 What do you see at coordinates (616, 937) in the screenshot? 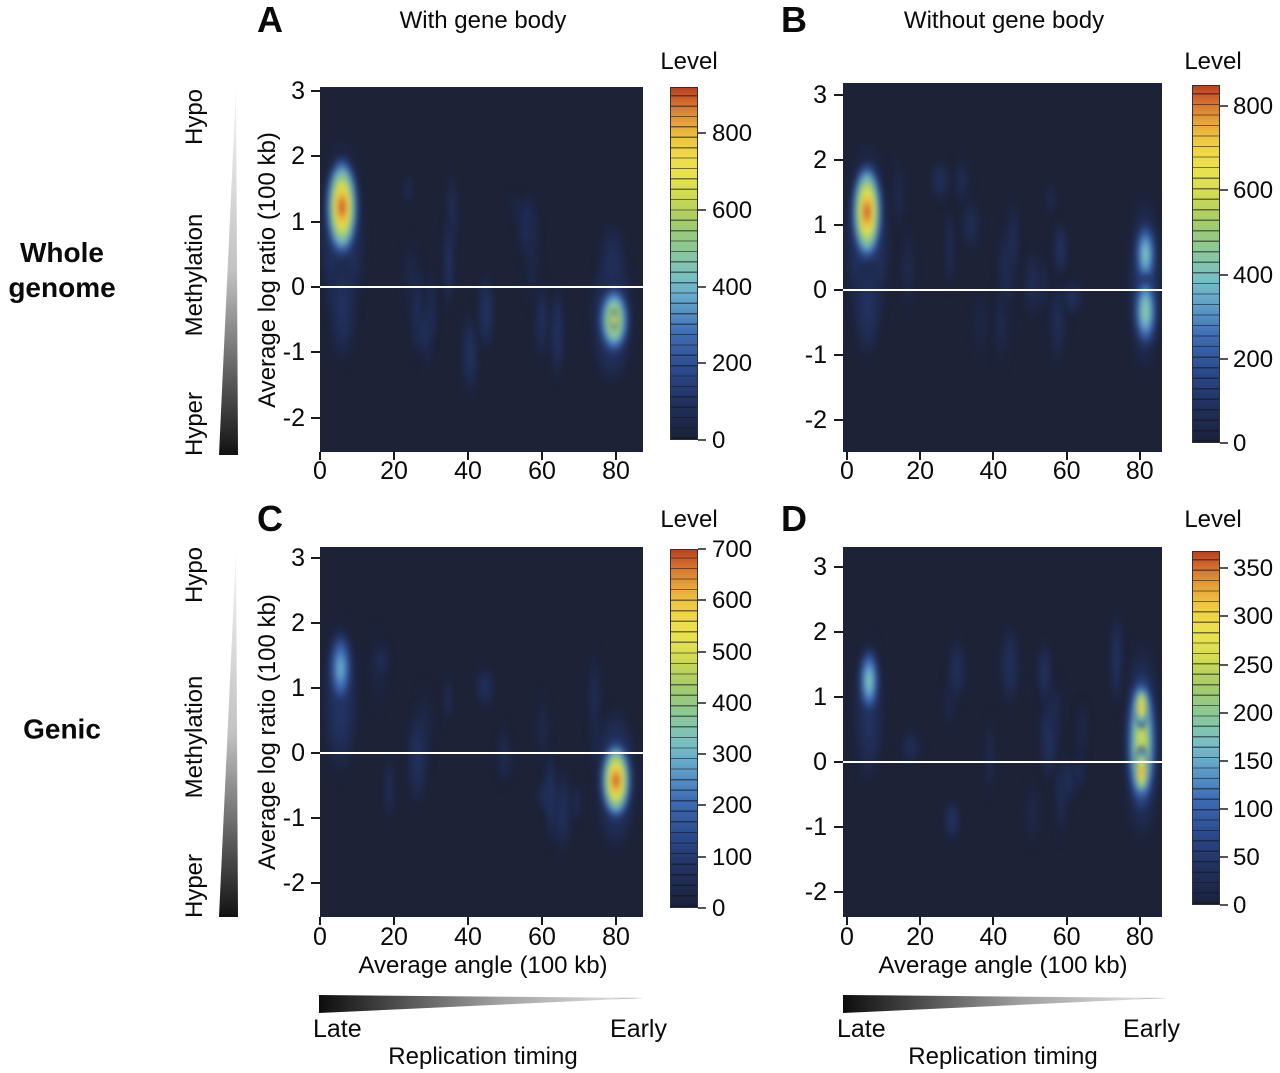
I see `x-tick-label: 80` at bounding box center [616, 937].